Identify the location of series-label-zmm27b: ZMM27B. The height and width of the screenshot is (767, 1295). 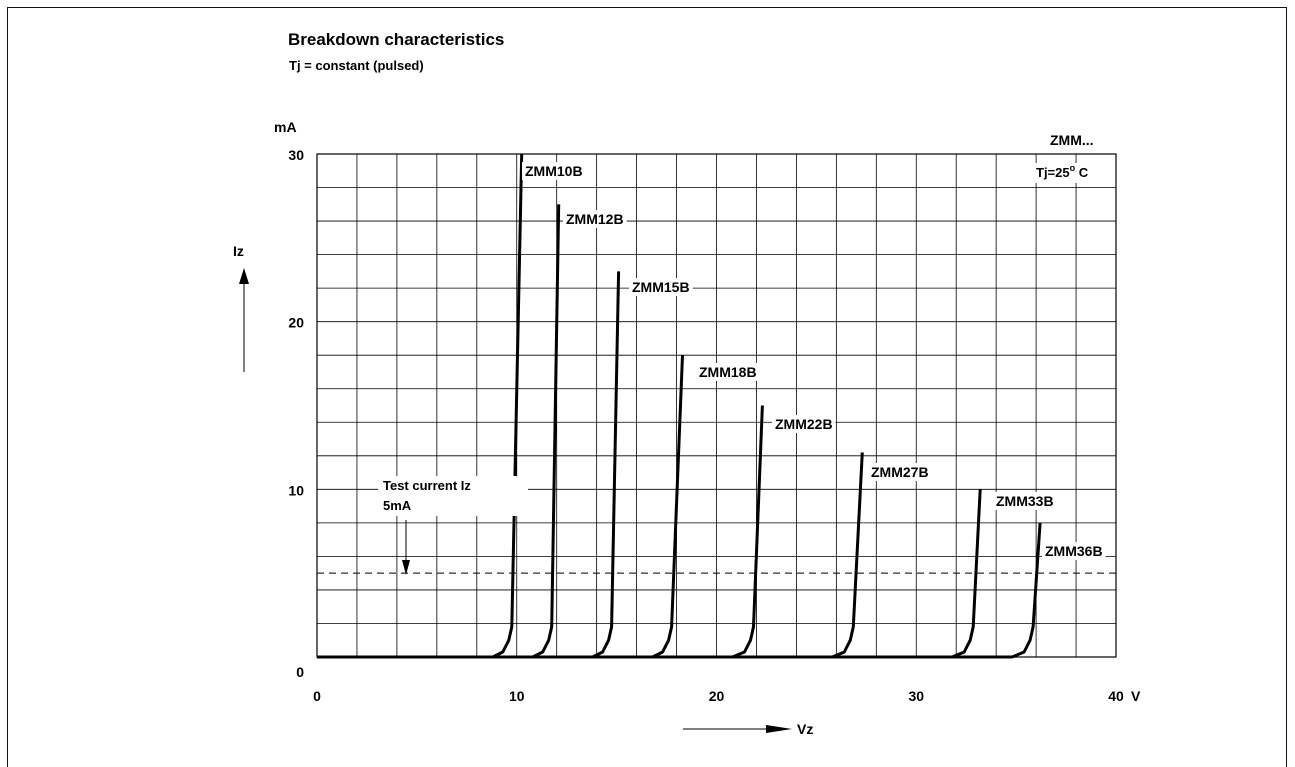
(900, 472).